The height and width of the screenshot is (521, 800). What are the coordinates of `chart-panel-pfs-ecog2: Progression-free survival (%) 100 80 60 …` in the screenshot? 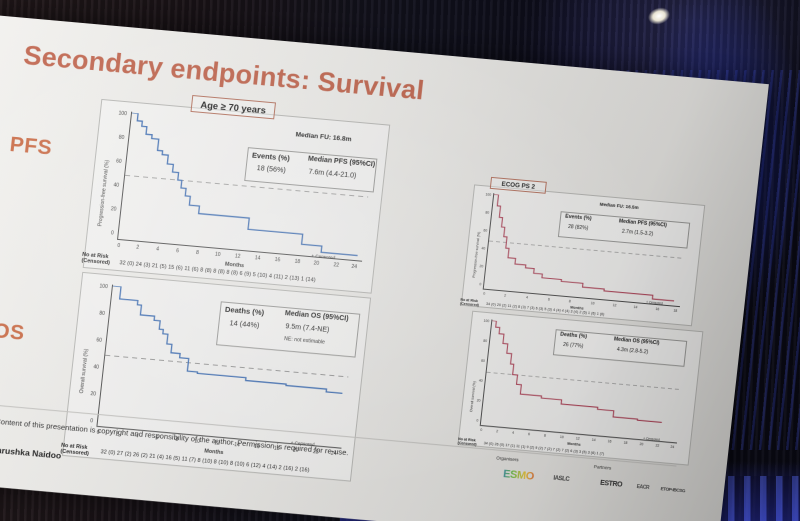 It's located at (583, 255).